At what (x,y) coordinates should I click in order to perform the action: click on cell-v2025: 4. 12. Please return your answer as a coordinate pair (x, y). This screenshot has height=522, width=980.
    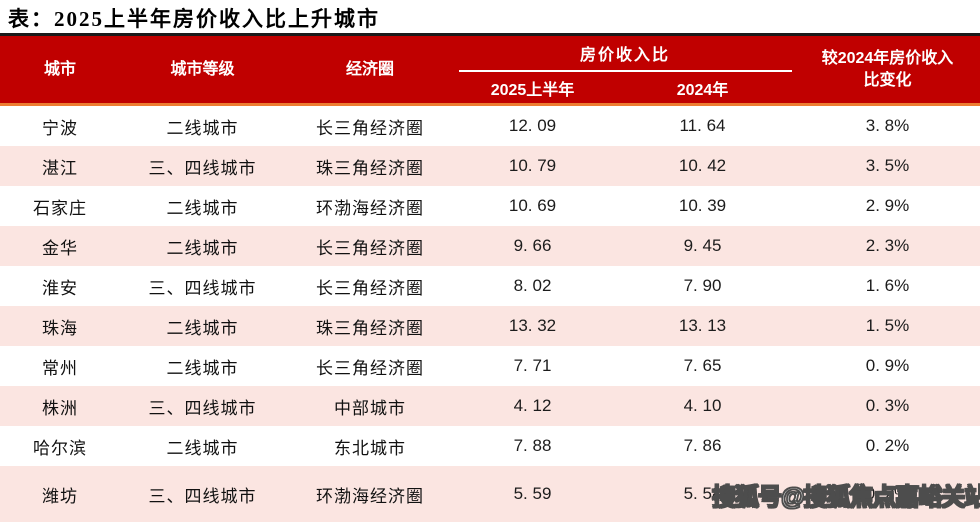
    Looking at the image, I should click on (532, 405).